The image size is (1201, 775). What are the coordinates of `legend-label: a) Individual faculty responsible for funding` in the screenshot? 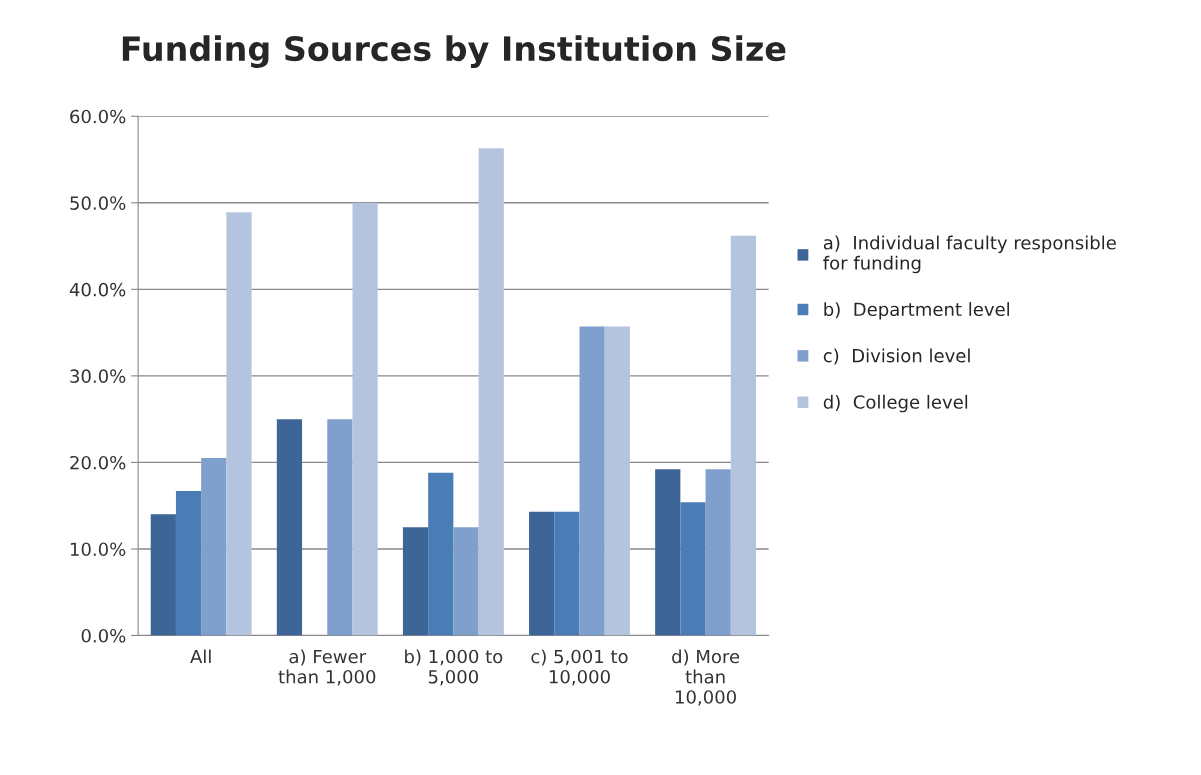 It's located at (969, 254).